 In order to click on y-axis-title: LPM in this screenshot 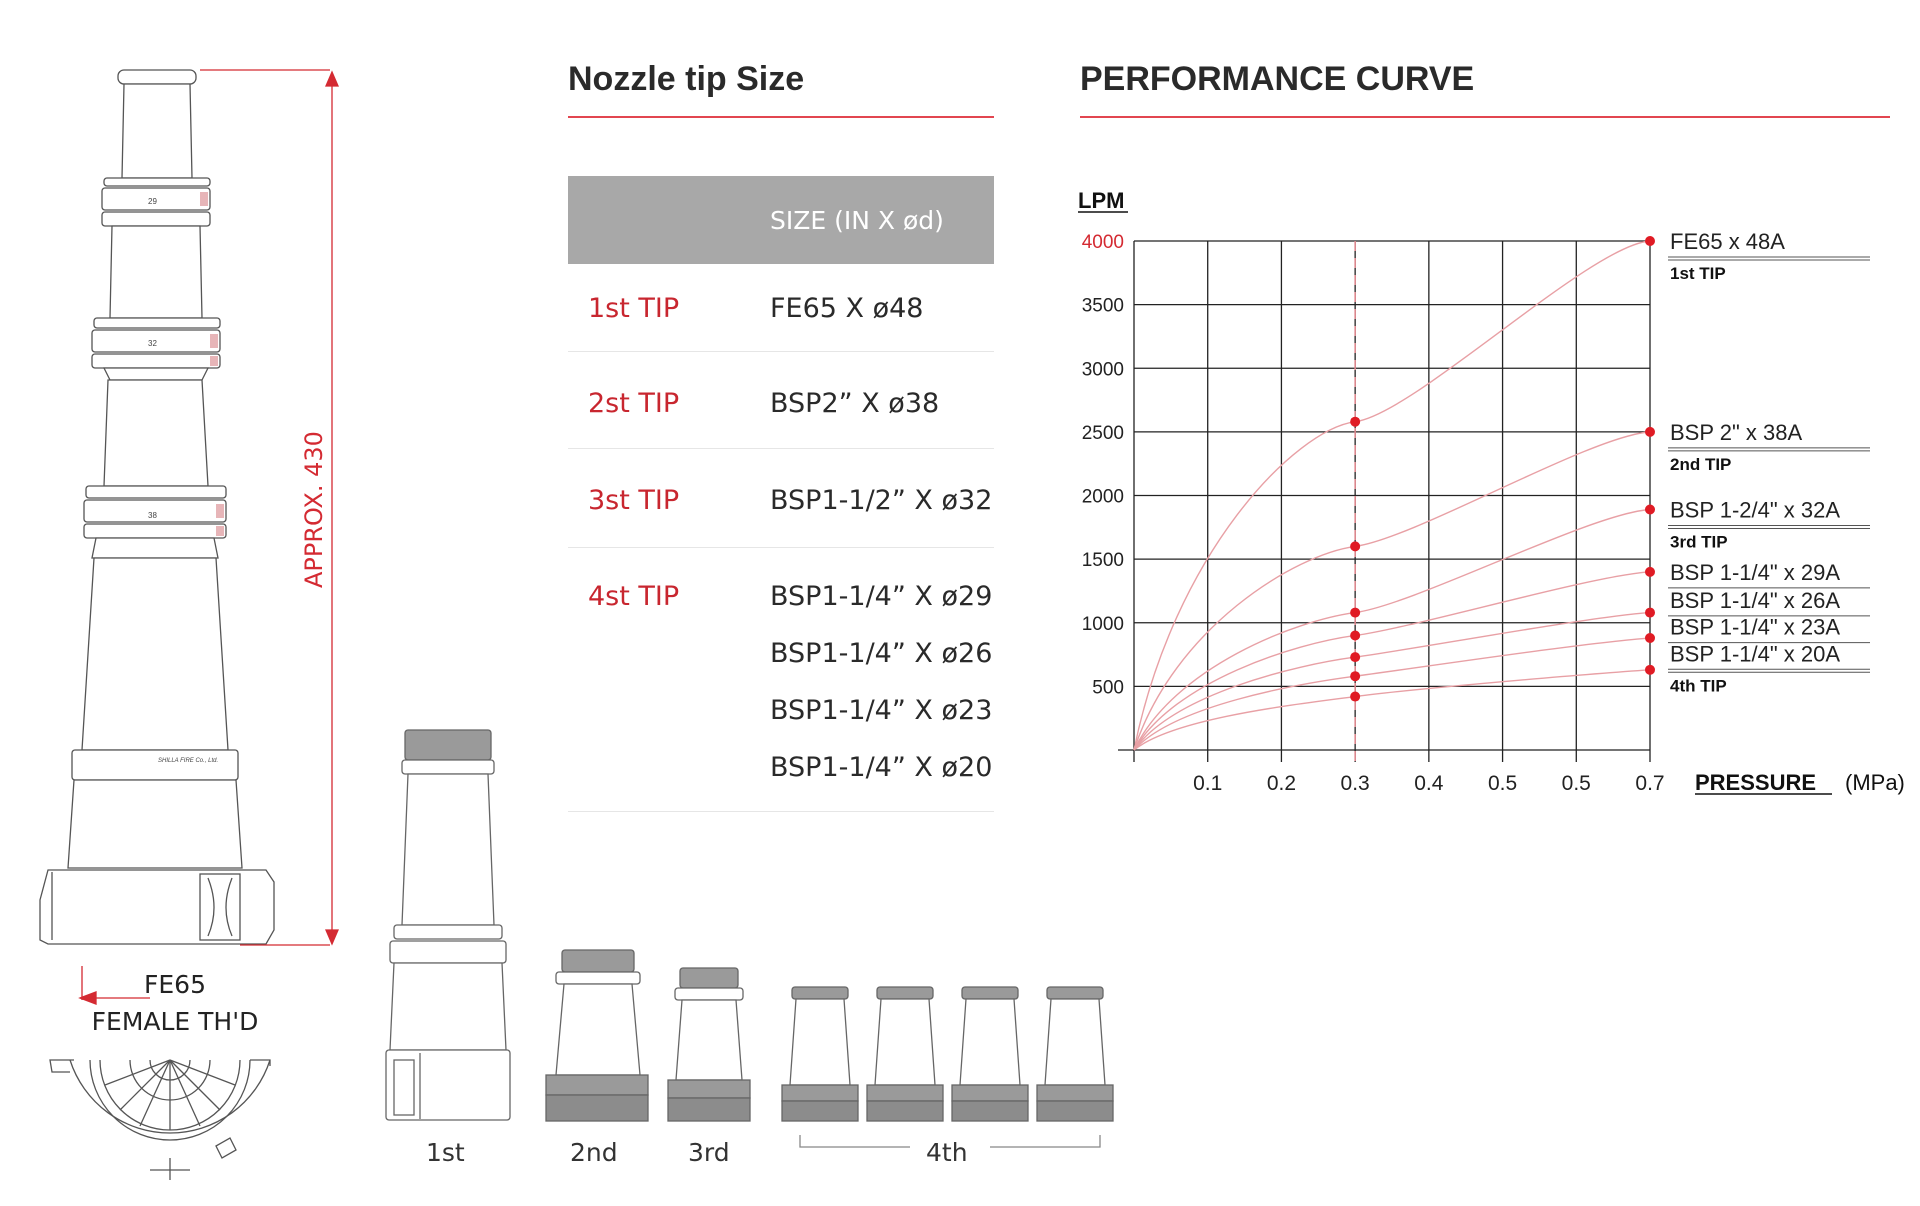, I will do `click(1101, 200)`.